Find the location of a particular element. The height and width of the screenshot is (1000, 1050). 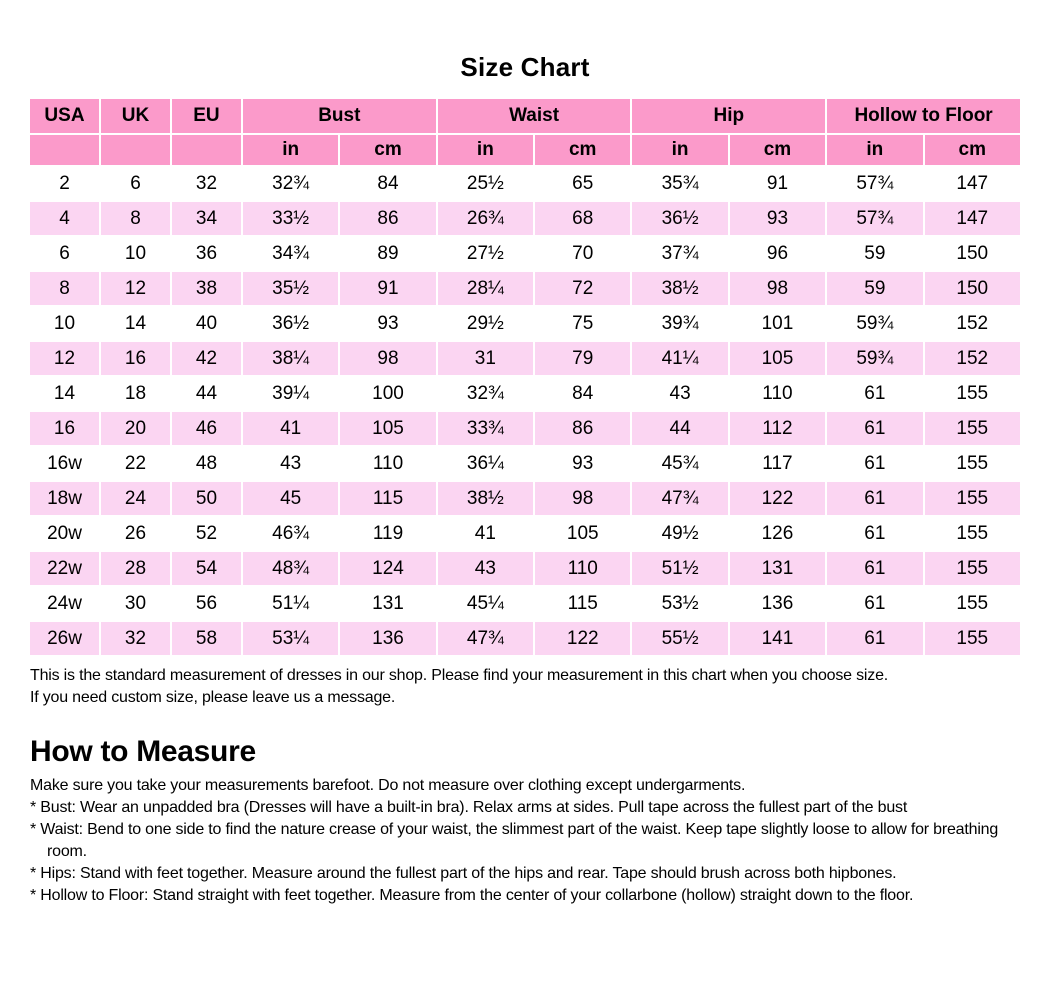

table-cell: 112 is located at coordinates (777, 428).